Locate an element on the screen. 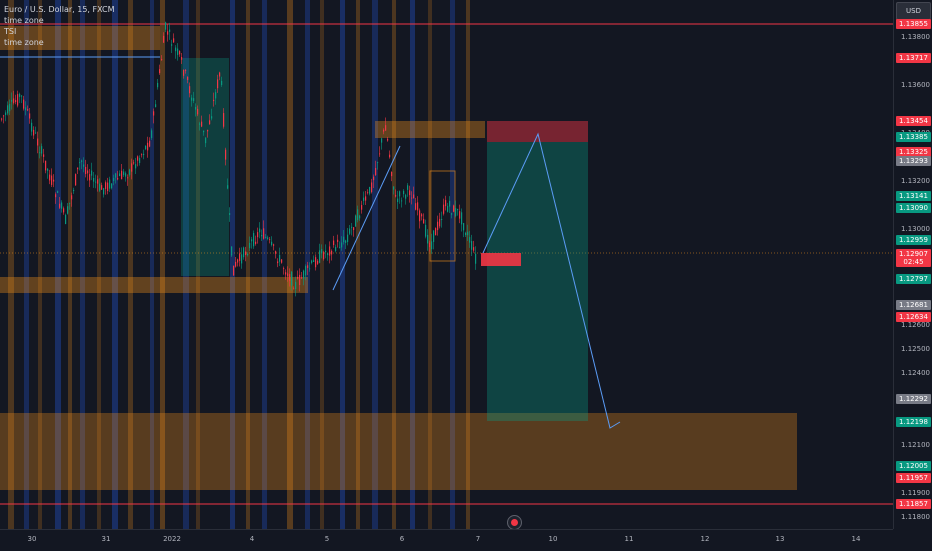 The width and height of the screenshot is (932, 551). price-label-value: 1.13141 is located at coordinates (913, 196).